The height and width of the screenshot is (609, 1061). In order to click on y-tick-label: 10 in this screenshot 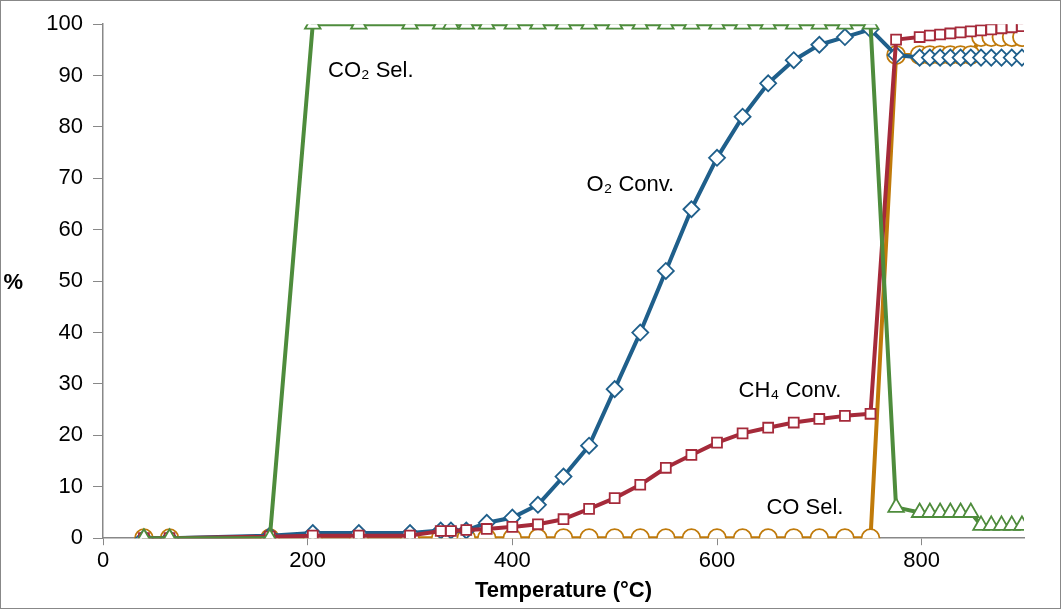, I will do `click(70, 485)`.